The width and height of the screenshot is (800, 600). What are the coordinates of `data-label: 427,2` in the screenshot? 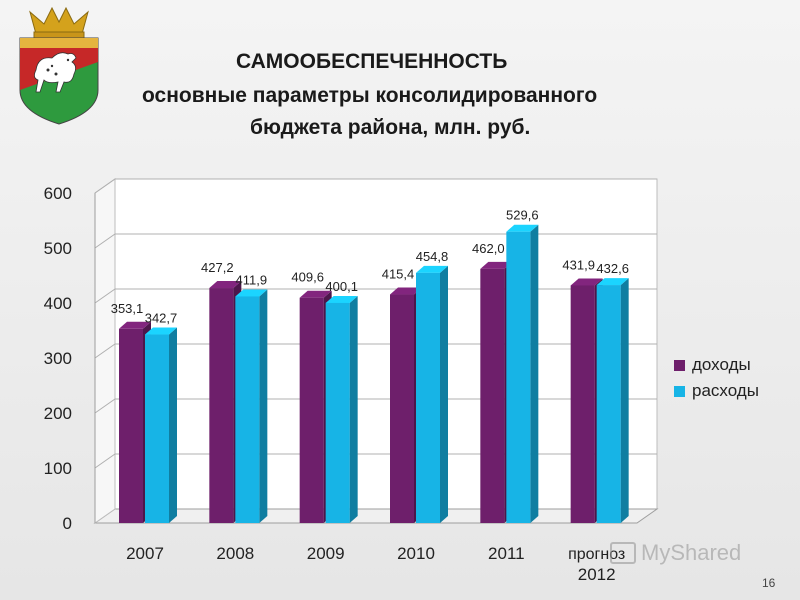 It's located at (217, 267).